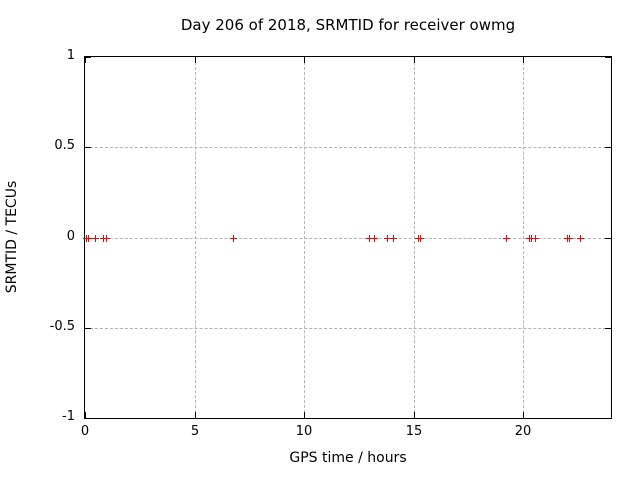 The height and width of the screenshot is (480, 640). Describe the element at coordinates (70, 55) in the screenshot. I see `y-tick-label: 1` at that location.